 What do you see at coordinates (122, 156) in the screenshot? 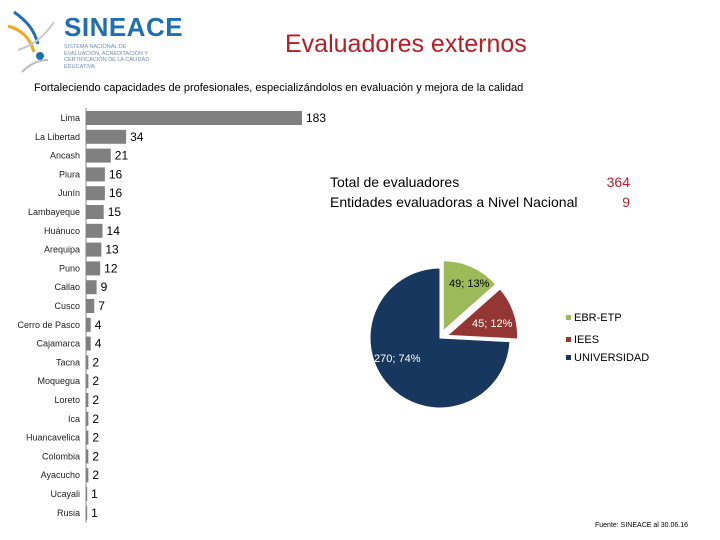
I see `bar-value-label: 21` at bounding box center [122, 156].